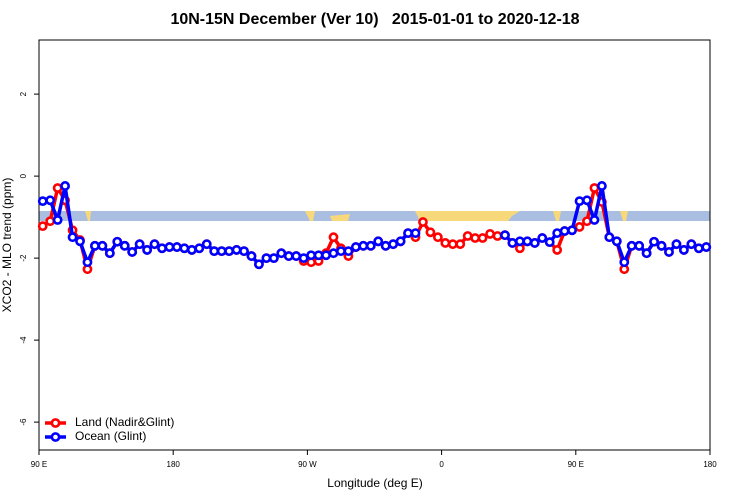 The width and height of the screenshot is (750, 500). I want to click on y-tick-label: -4, so click(23, 340).